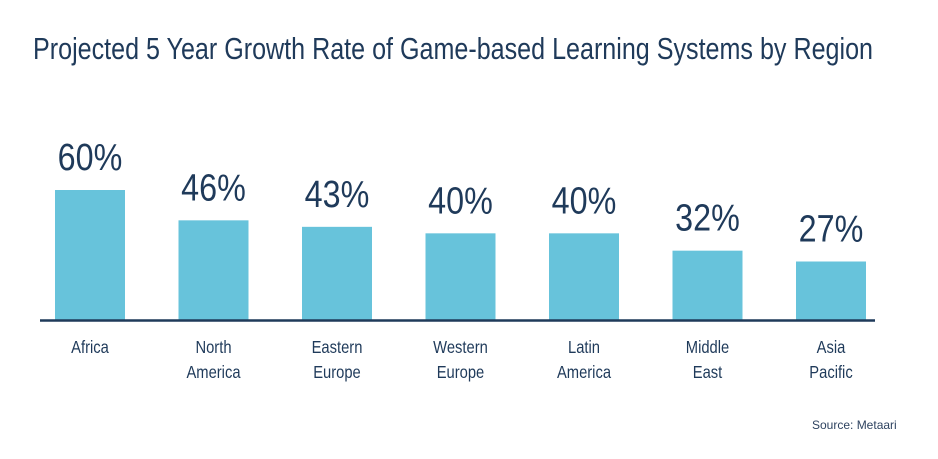 The height and width of the screenshot is (459, 938). I want to click on x-tick-label: Latin, so click(584, 348).